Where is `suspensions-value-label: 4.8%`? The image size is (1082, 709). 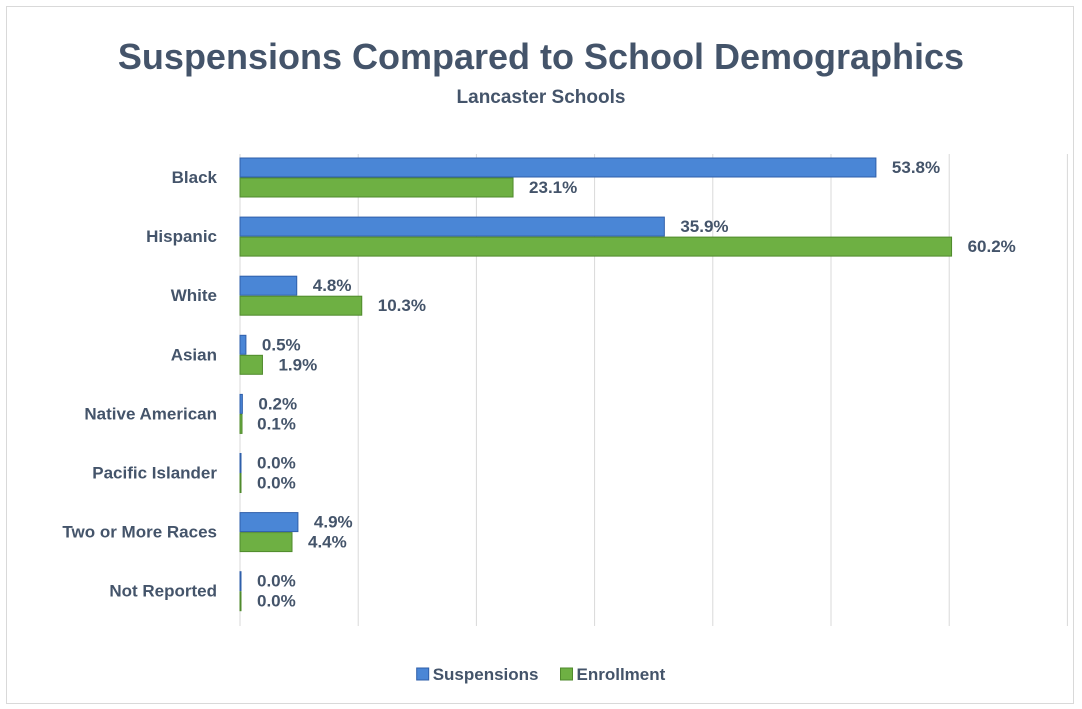
suspensions-value-label: 4.8% is located at coordinates (332, 285).